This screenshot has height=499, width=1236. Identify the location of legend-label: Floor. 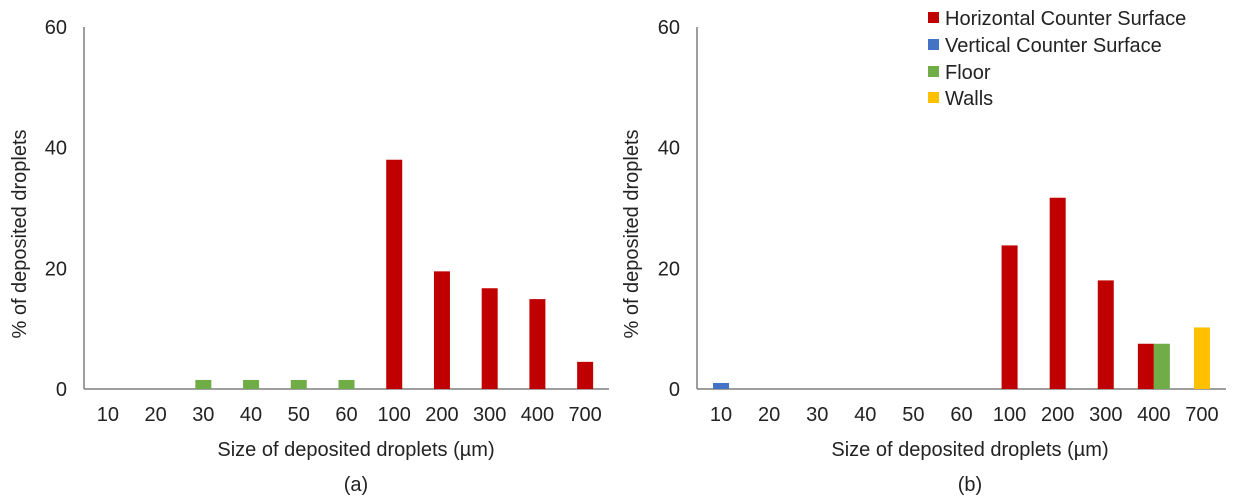
(968, 73).